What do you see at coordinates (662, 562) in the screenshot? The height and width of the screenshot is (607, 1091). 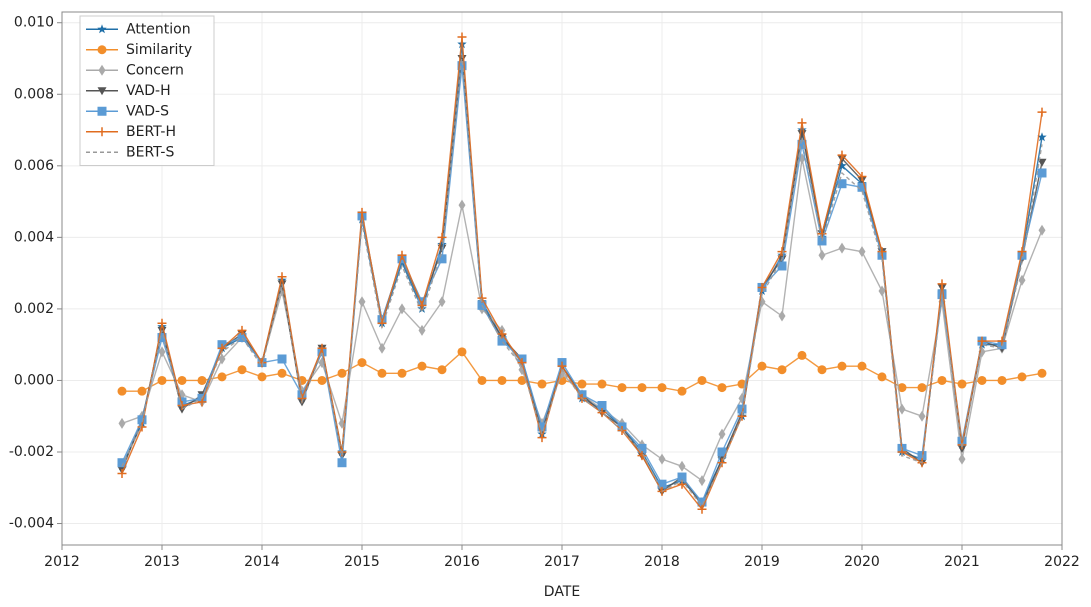 I see `x-tick-label: 2018` at bounding box center [662, 562].